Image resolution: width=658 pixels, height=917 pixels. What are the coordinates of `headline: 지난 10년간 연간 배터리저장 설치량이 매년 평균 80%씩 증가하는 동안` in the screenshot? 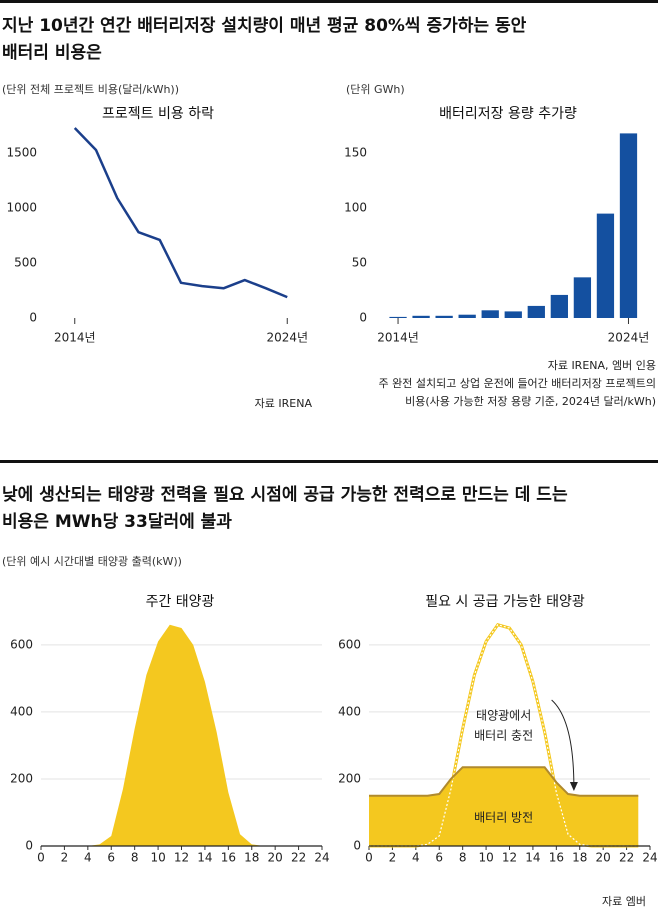 It's located at (264, 26).